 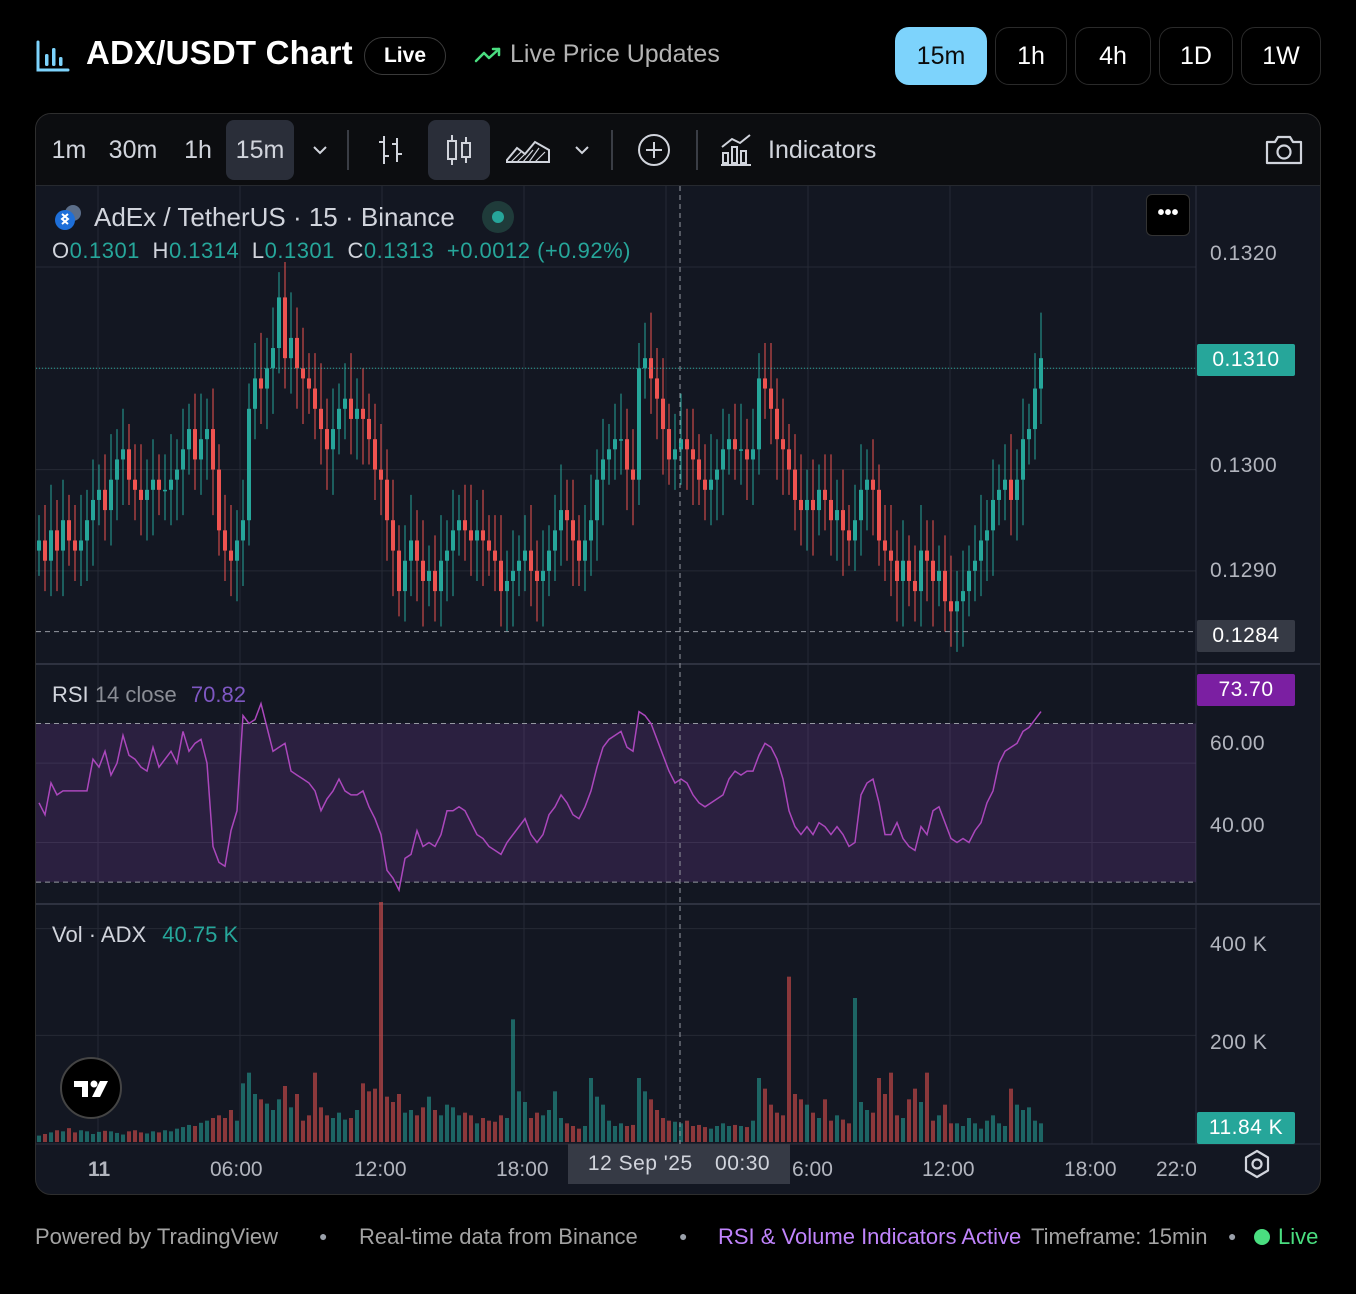 I want to click on tradingview-logo, so click(x=91, y=1088).